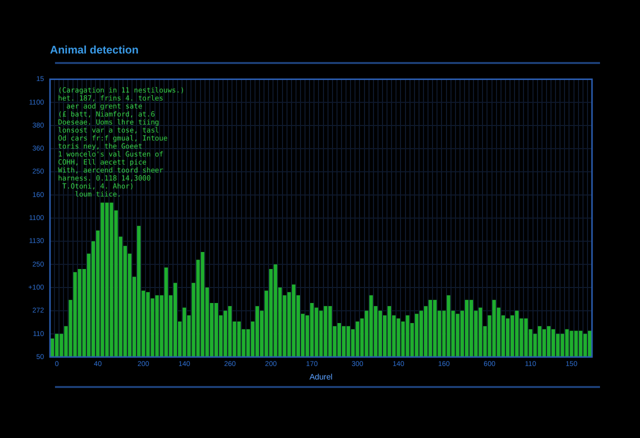  Describe the element at coordinates (94, 50) in the screenshot. I see `chart-title: Animal detection` at that location.